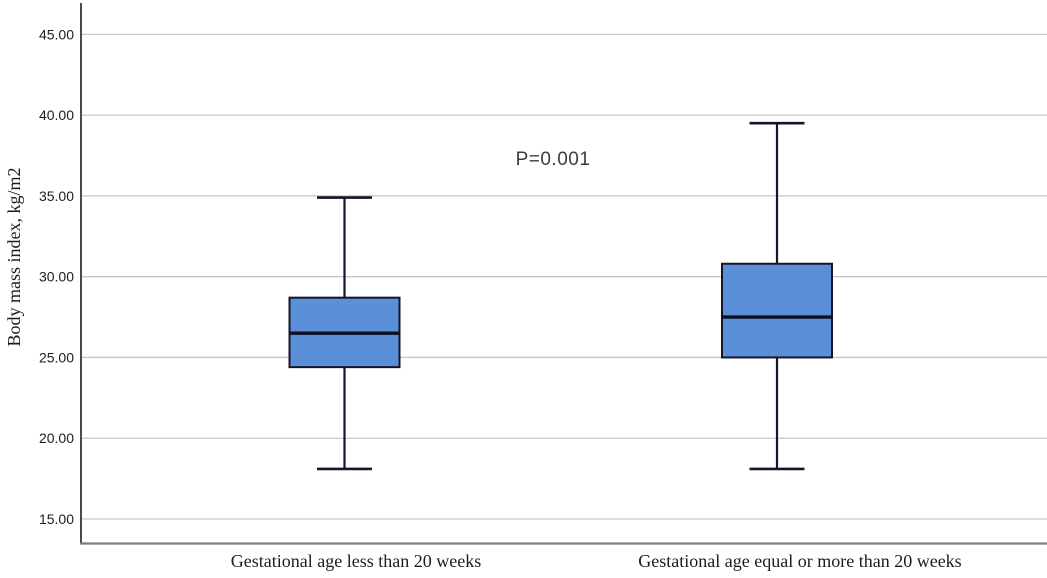 The width and height of the screenshot is (1047, 578). What do you see at coordinates (56, 34) in the screenshot?
I see `y-tick-label: 45.00` at bounding box center [56, 34].